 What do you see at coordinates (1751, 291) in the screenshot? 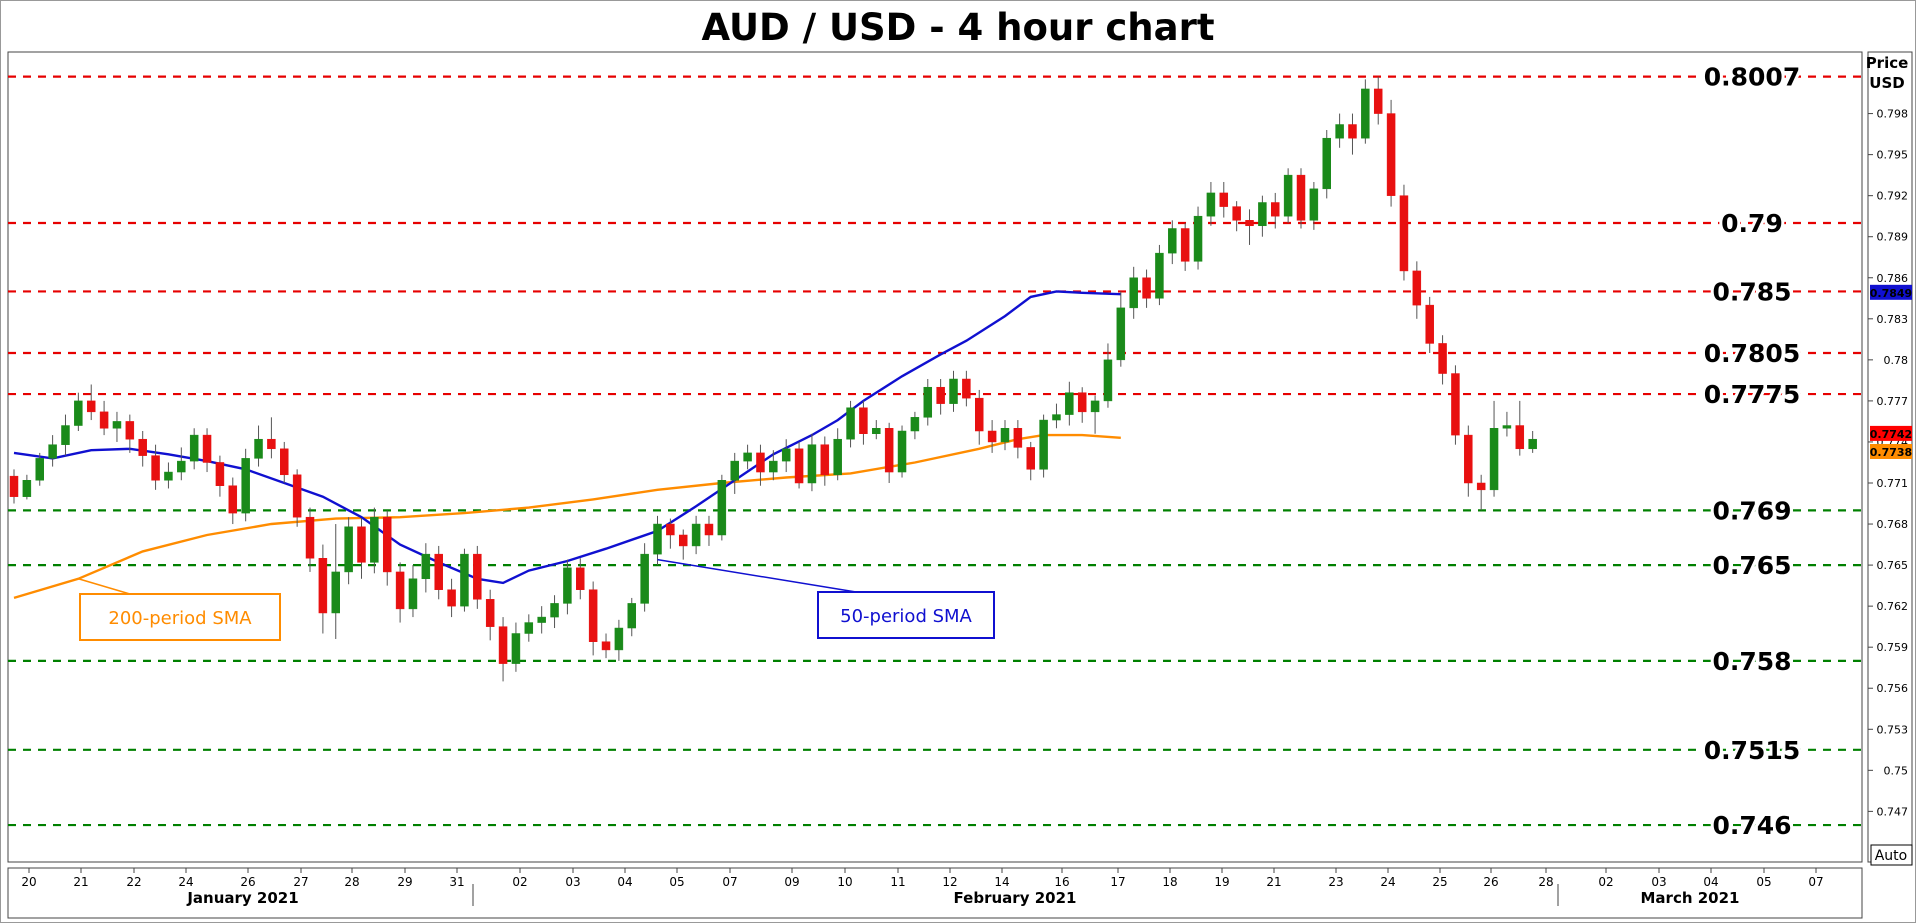
I see `level-label: 0.785` at bounding box center [1751, 291].